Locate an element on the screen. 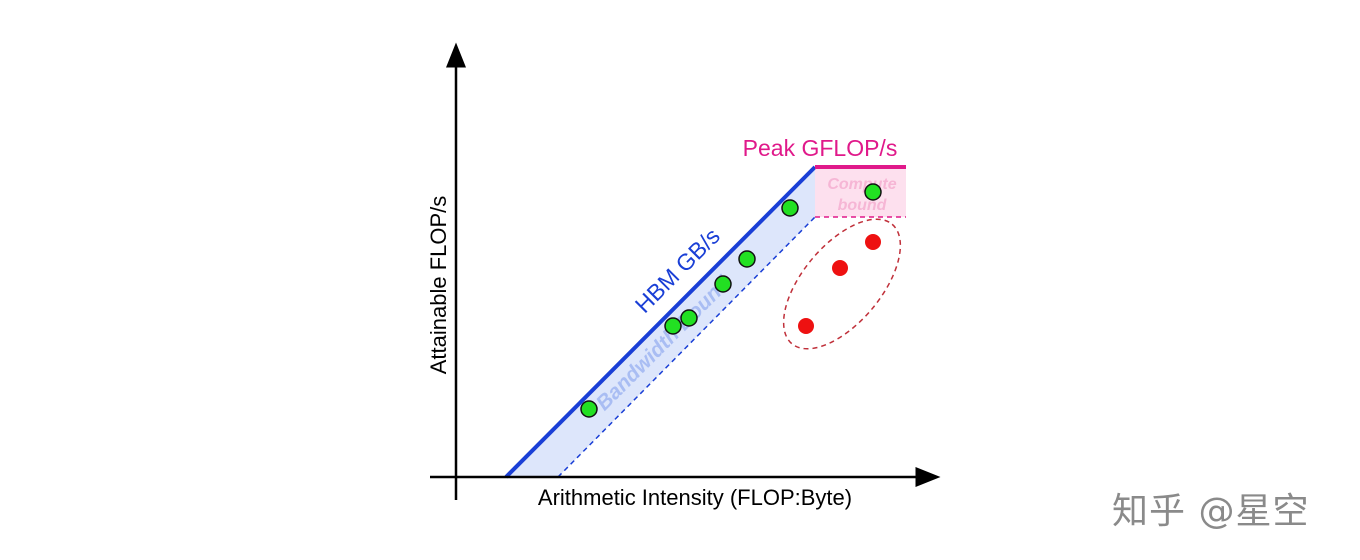 The width and height of the screenshot is (1360, 560). bandwidth-band-dashed-edge is located at coordinates (686, 347).